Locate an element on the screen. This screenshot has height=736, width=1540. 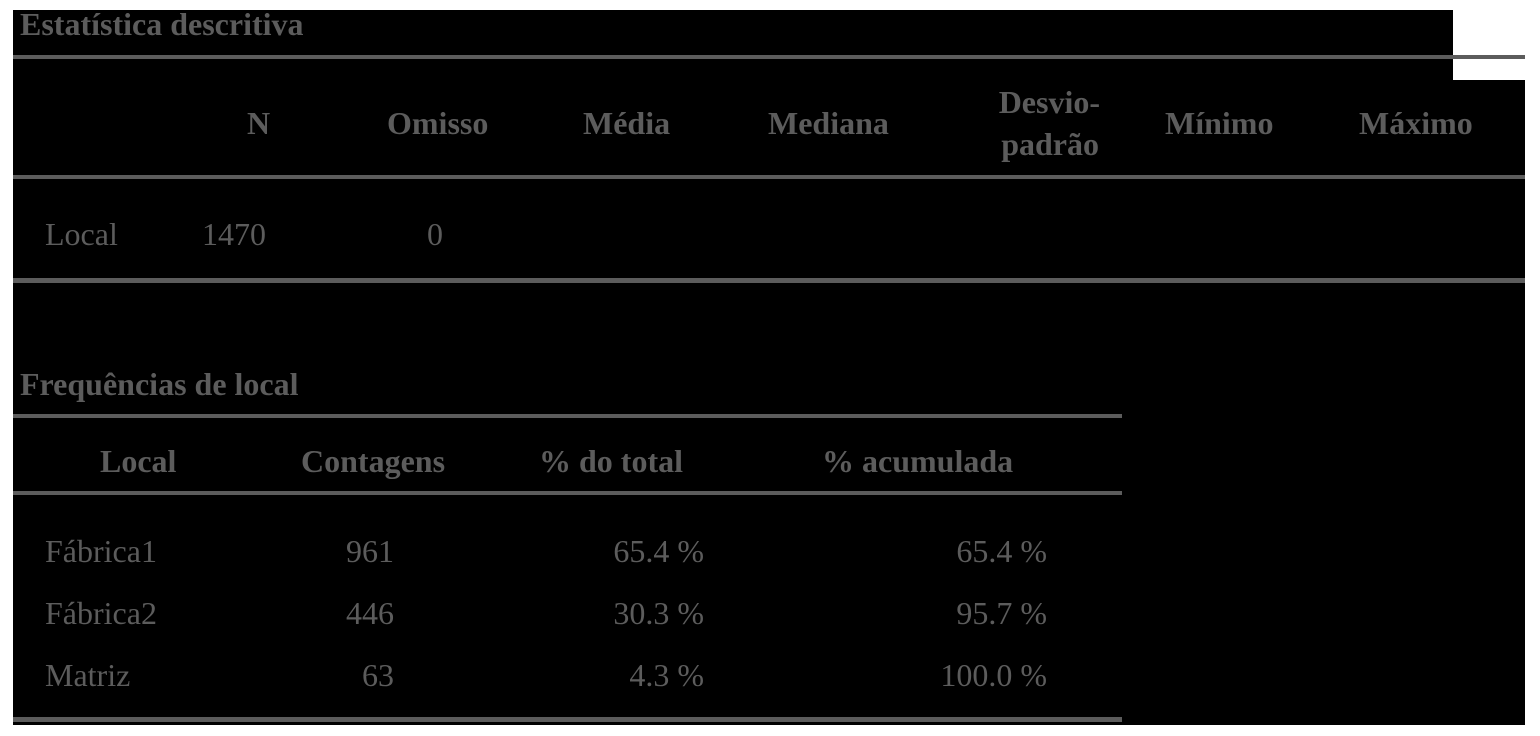
cell-cum: 95.7 % is located at coordinates (1001, 613).